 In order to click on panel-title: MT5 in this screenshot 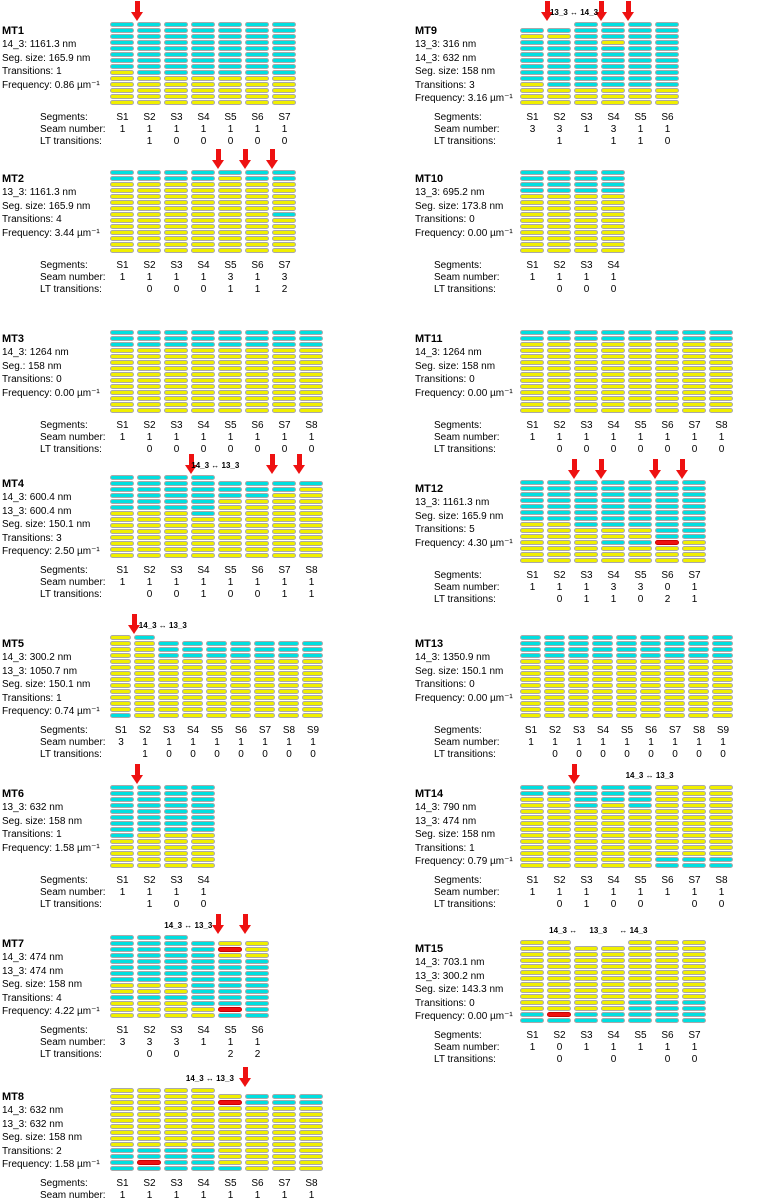, I will do `click(13, 644)`.